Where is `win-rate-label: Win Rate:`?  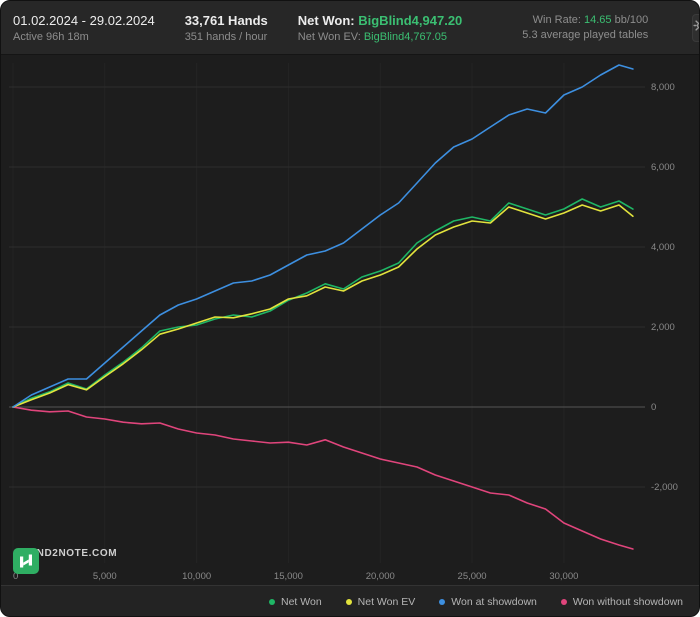 win-rate-label: Win Rate: is located at coordinates (556, 20).